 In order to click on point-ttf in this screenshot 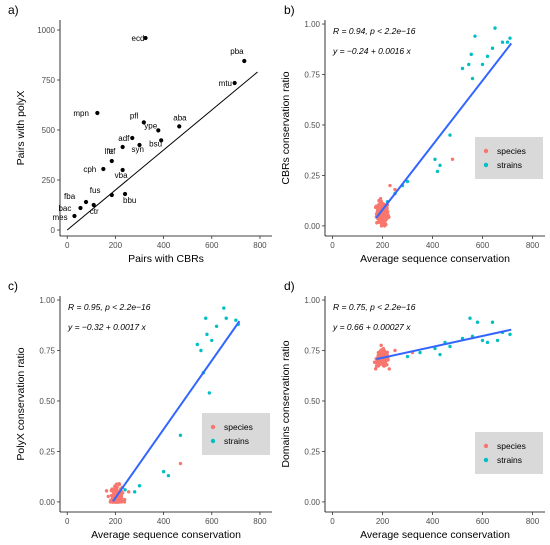, I will do `click(122, 147)`.